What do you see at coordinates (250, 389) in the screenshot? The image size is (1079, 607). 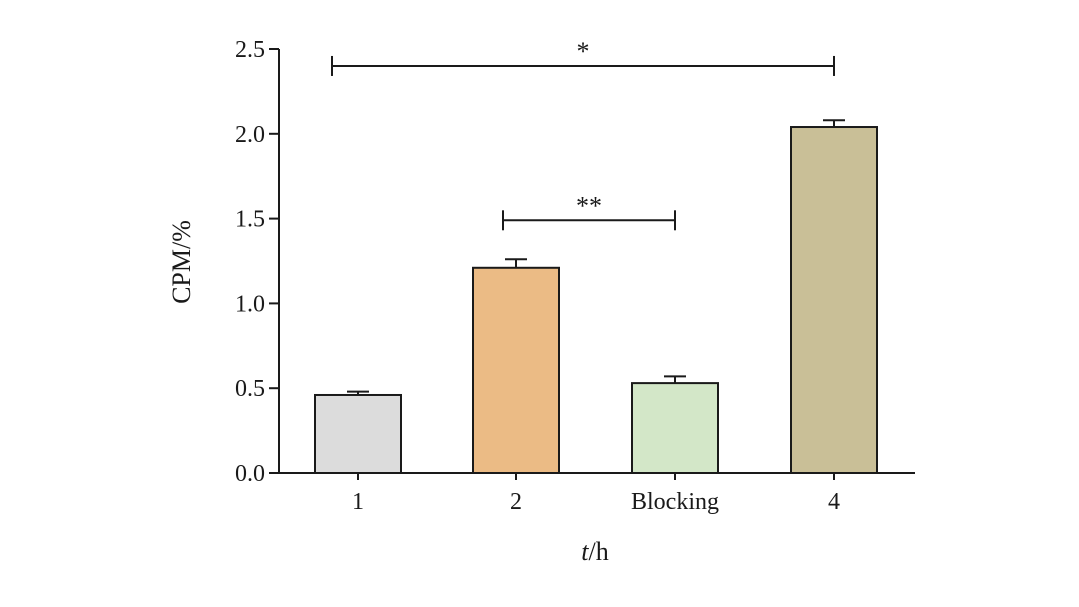 I see `y-tick-label: 0.5` at bounding box center [250, 389].